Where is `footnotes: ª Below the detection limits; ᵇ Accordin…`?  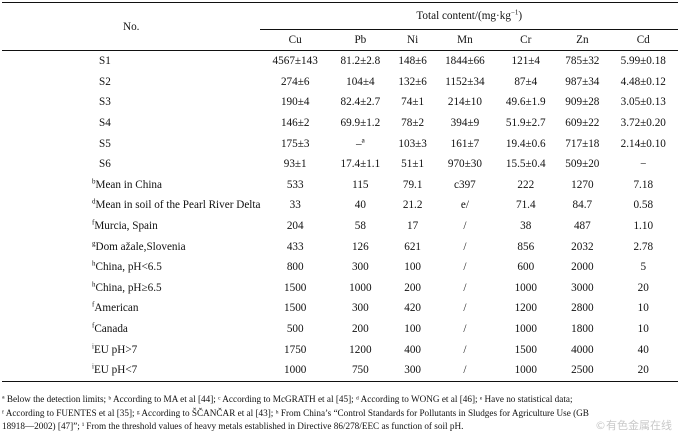
footnotes: ª Below the detection limits; ᵇ Accordin… is located at coordinates (341, 413).